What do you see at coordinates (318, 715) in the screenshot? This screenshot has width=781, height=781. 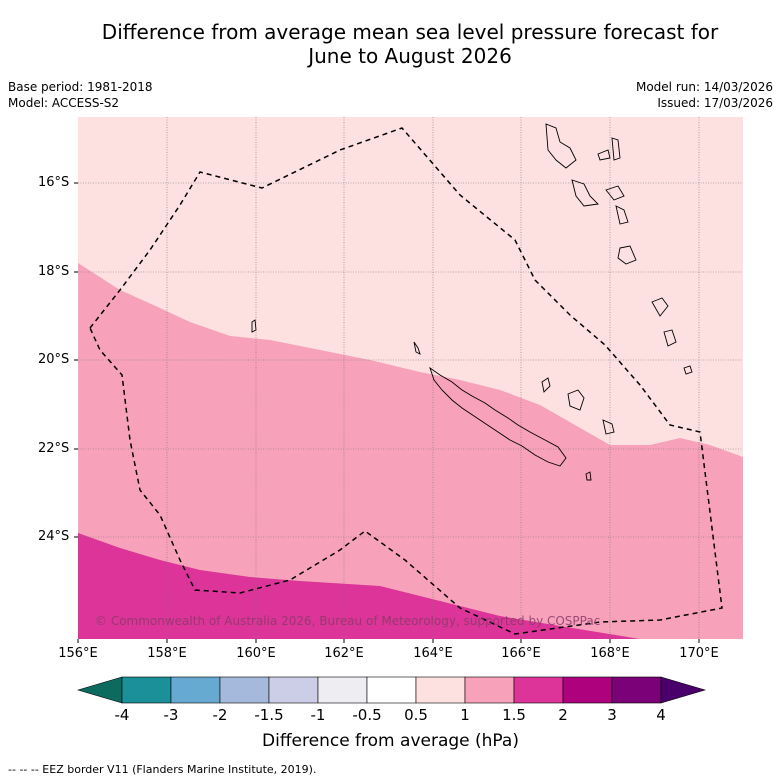 I see `cbar-tick-4: -1` at bounding box center [318, 715].